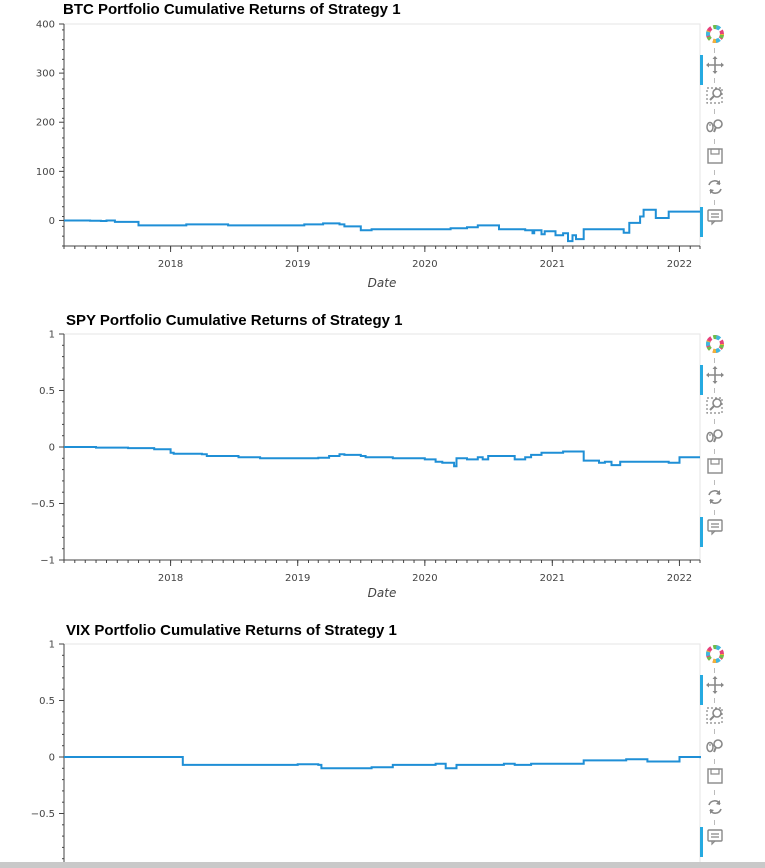  I want to click on horizontal-scrollbar, so click(382, 865).